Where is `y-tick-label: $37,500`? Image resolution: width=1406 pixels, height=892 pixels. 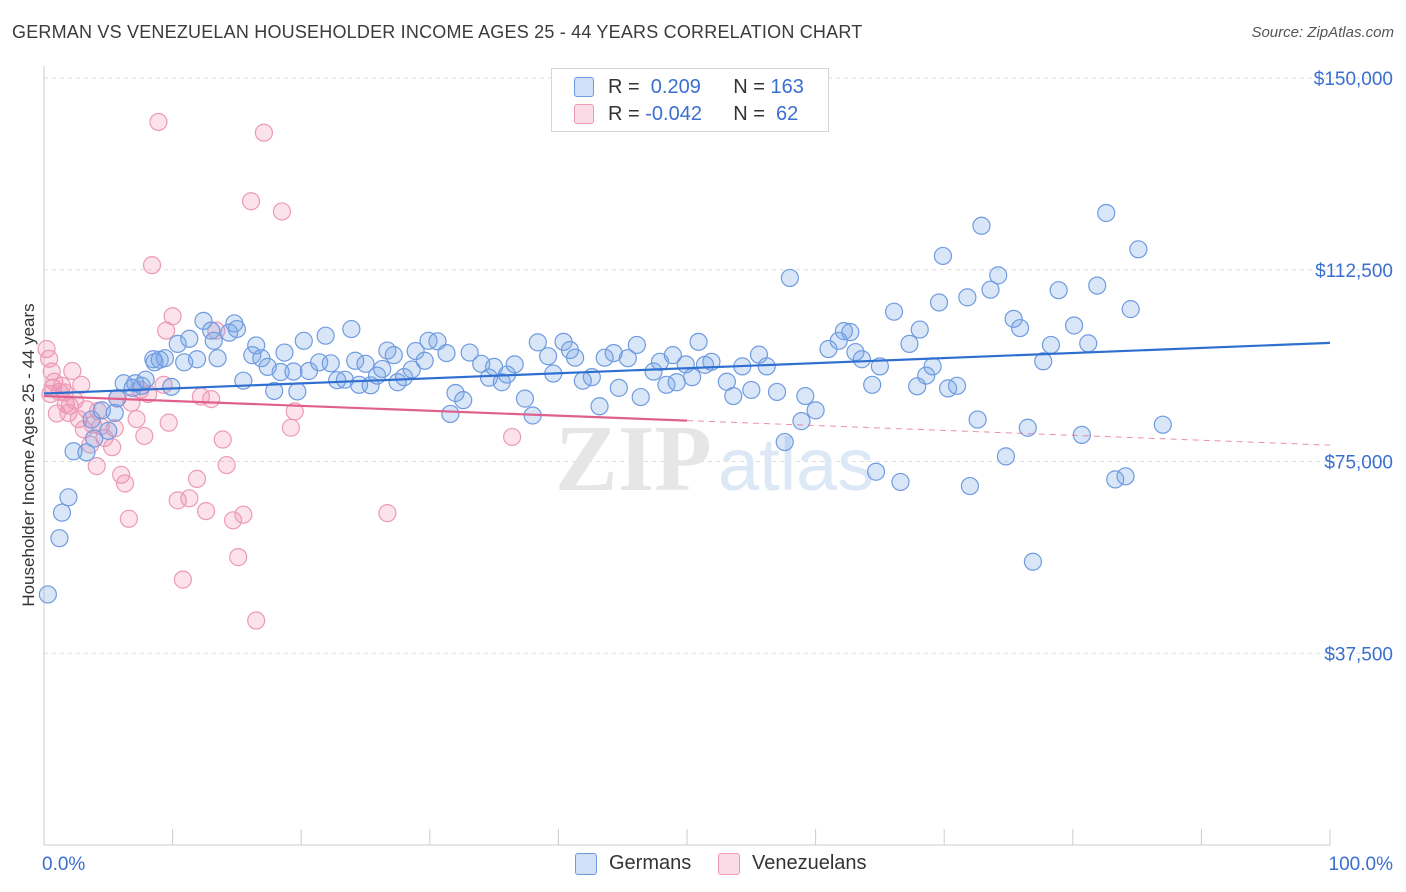
y-tick-label: $37,500 is located at coordinates (1358, 654).